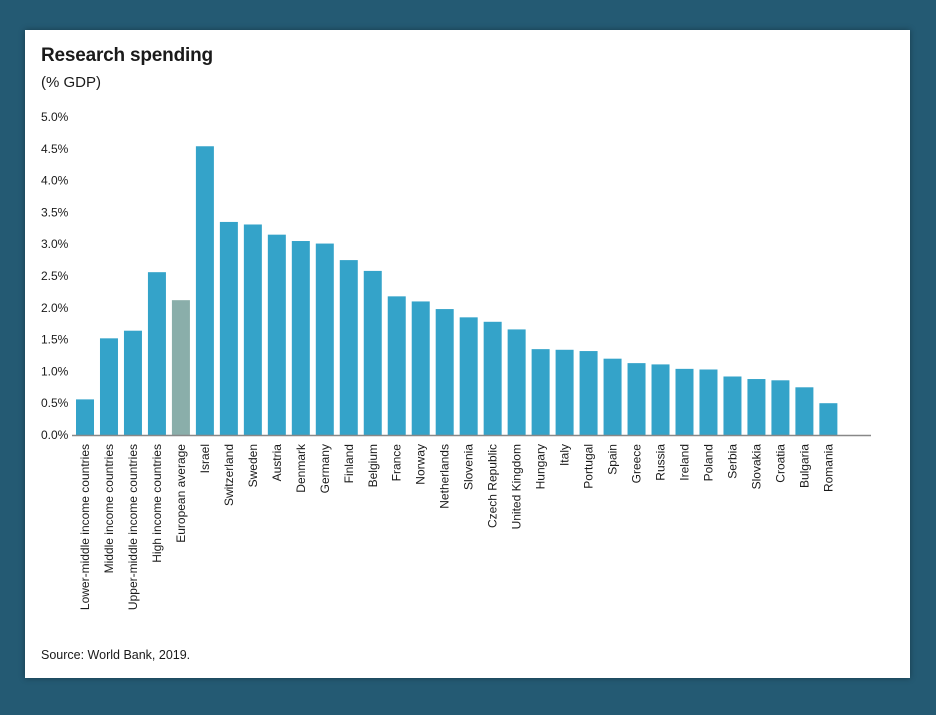 This screenshot has height=715, width=936. I want to click on x-tick-label: Sweden, so click(253, 465).